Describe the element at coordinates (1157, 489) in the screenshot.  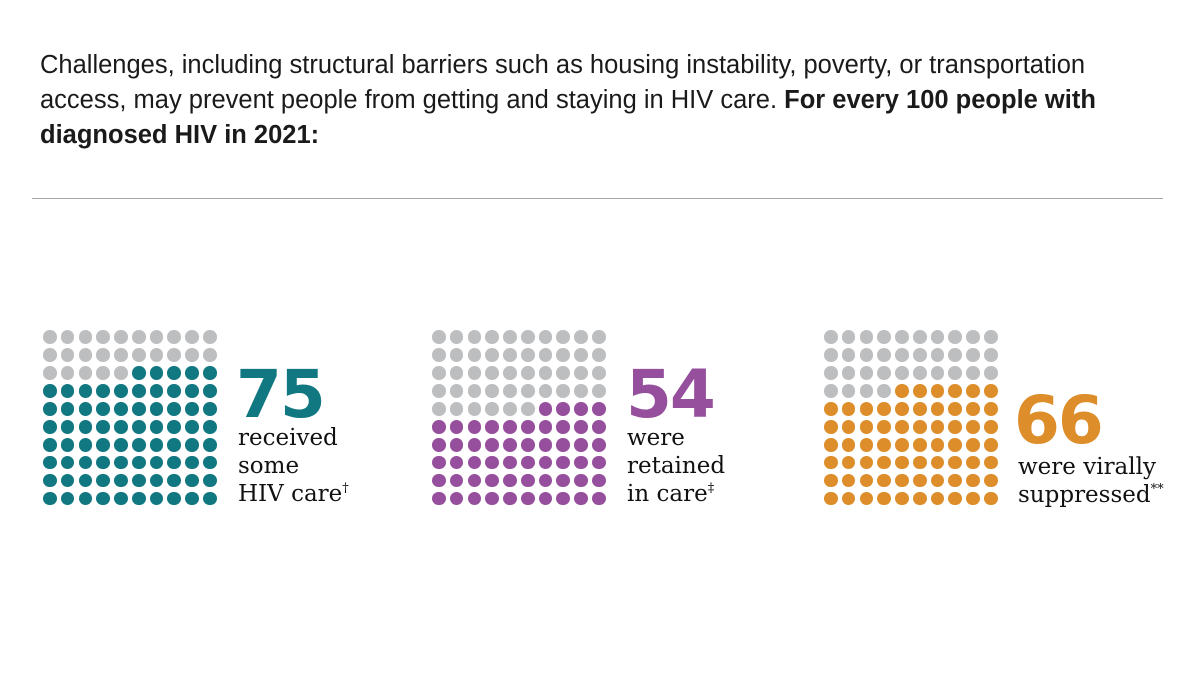
I see `suppressed-footnote-mark: **` at that location.